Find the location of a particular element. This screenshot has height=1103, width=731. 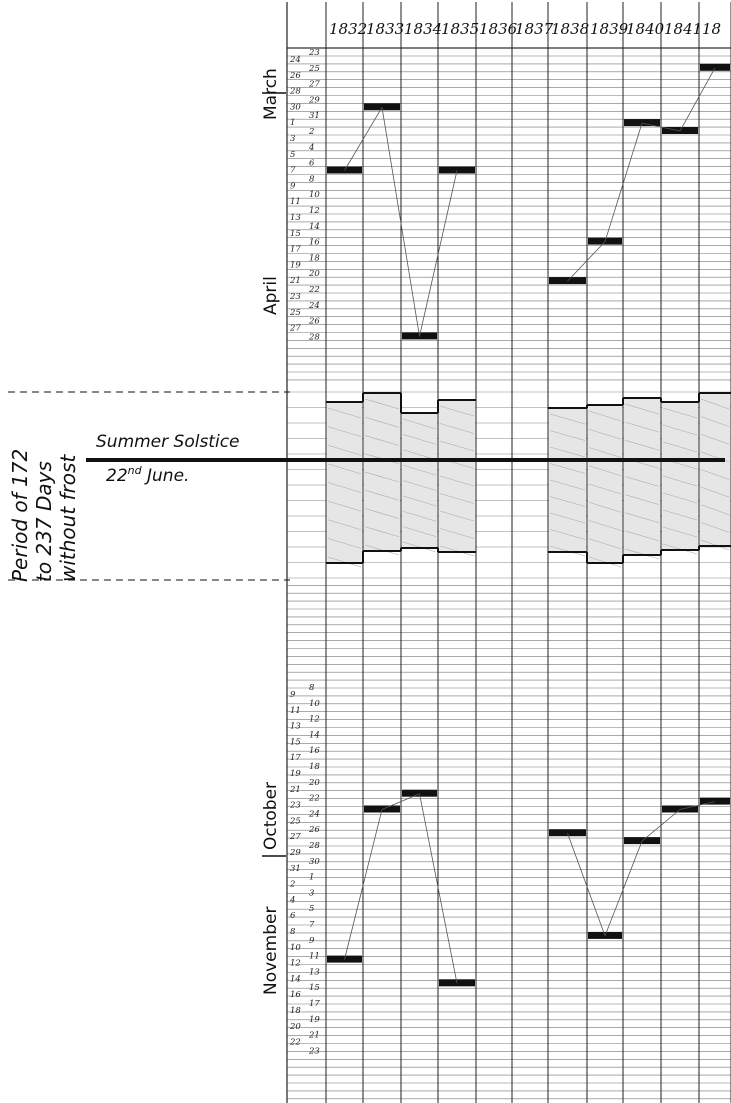

period-line-3: without frost is located at coordinates (68, 518).